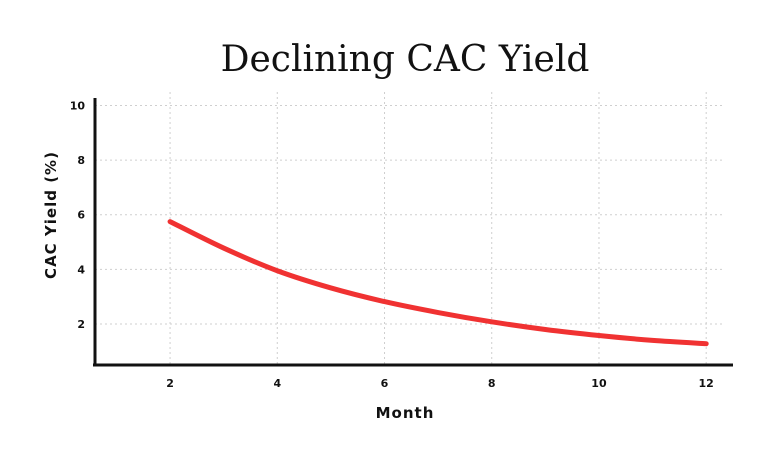 Image resolution: width=784 pixels, height=449 pixels. Describe the element at coordinates (440, 383) in the screenshot. I see `x-tick-labels: 2 4 6 8 10 12` at that location.